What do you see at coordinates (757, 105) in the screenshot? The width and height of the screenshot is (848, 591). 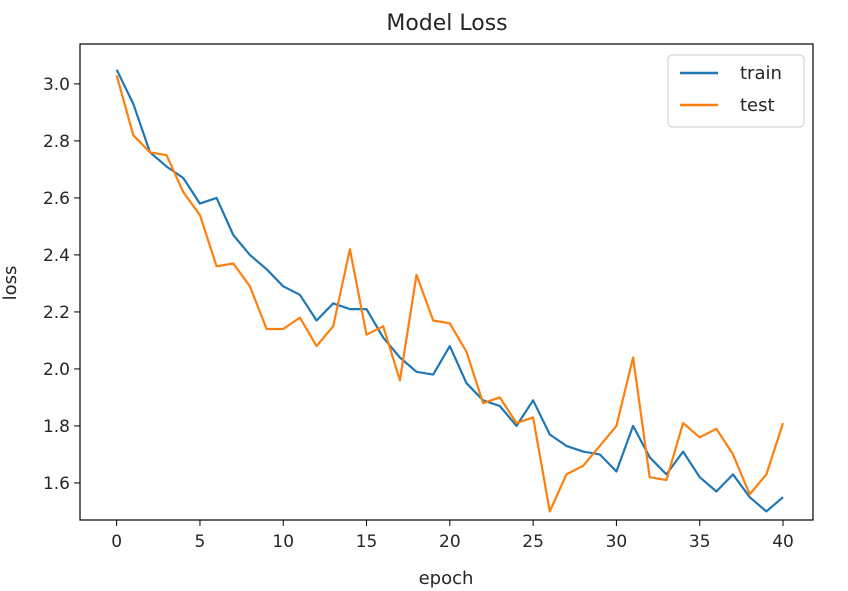 I see `legend-label-test: test` at bounding box center [757, 105].